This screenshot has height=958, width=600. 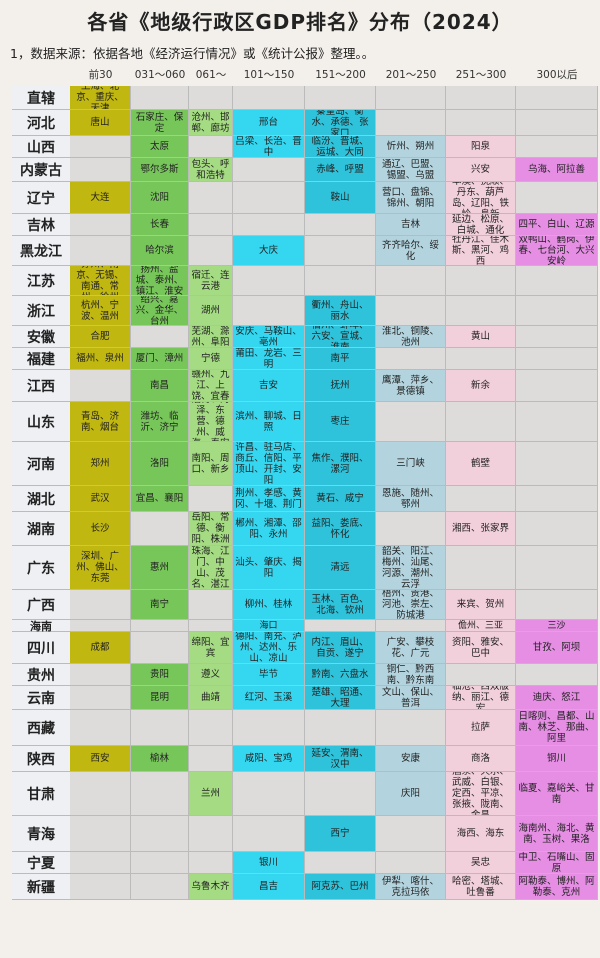 What do you see at coordinates (41, 887) in the screenshot?
I see `province-label: 新疆` at bounding box center [41, 887].